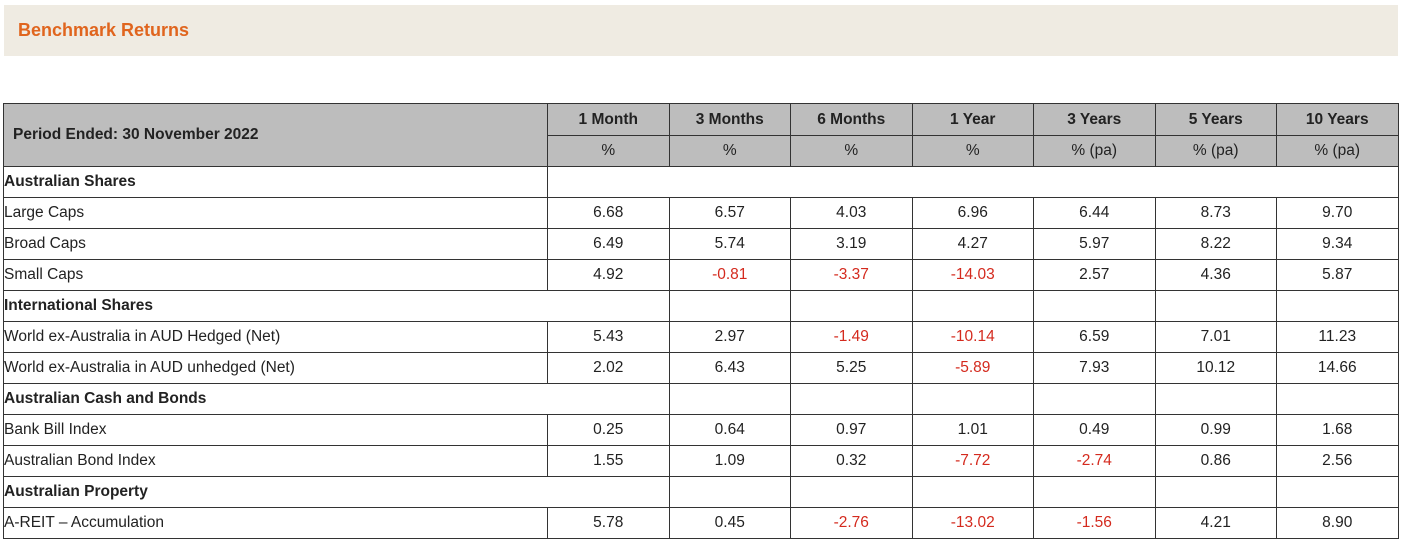 The image size is (1401, 556). I want to click on value-cell: 0.25, so click(608, 430).